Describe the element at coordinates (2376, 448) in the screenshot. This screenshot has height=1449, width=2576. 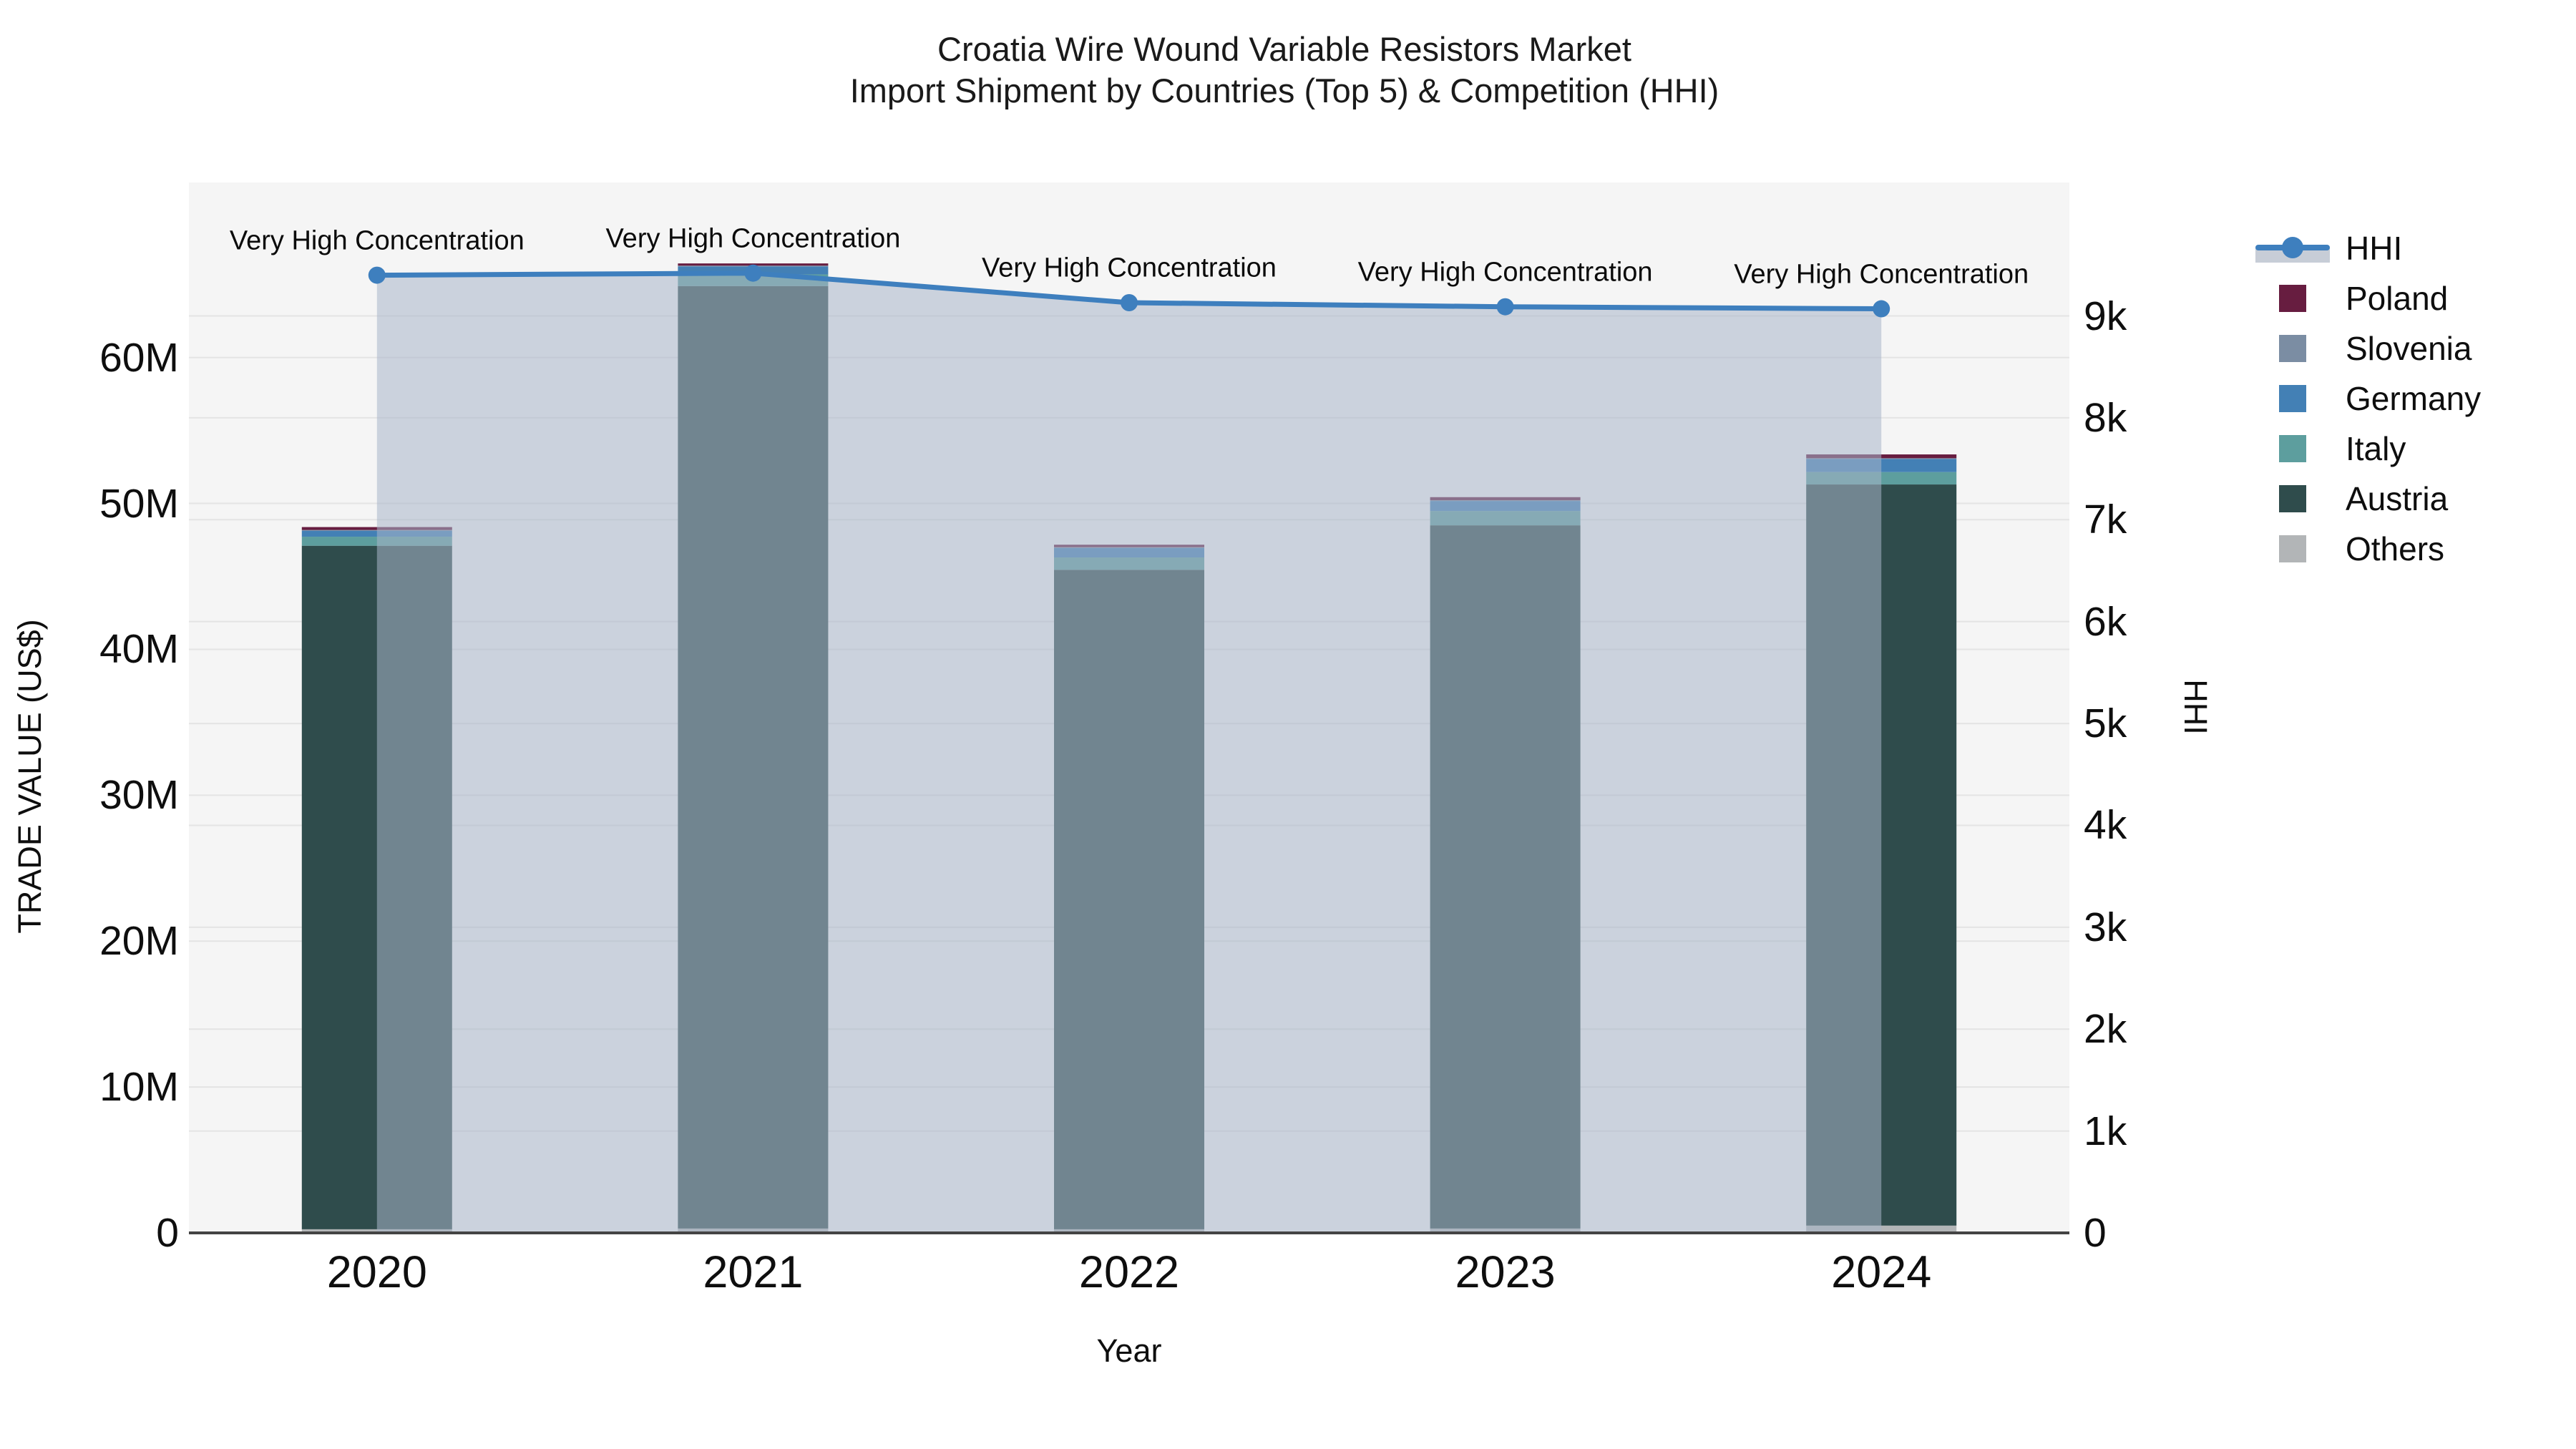
I see `legend-label: Italy` at that location.